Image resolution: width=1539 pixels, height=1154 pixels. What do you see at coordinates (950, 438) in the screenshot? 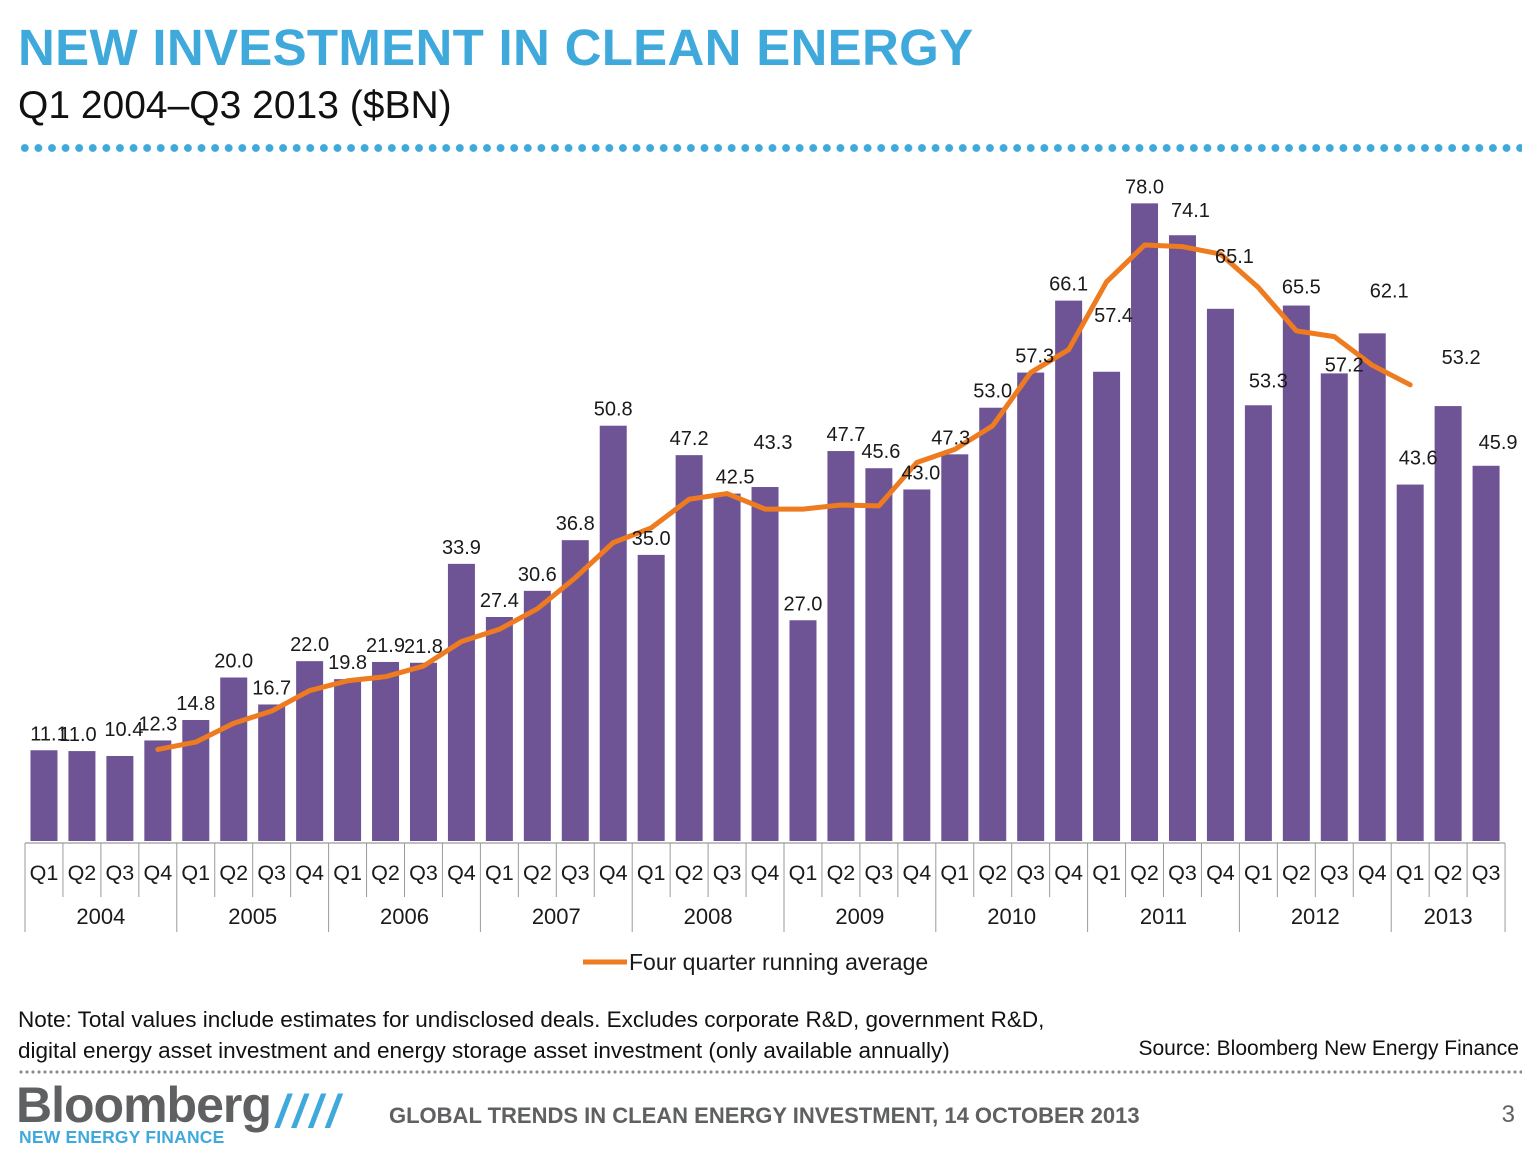
I see `bar-value-label: 47.3` at bounding box center [950, 438].